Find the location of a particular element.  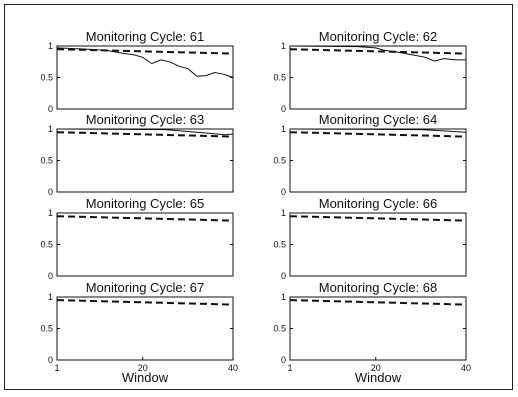

subplot-1: Monitoring Cycle: 61 0 0.5 1 is located at coordinates (137, 71).